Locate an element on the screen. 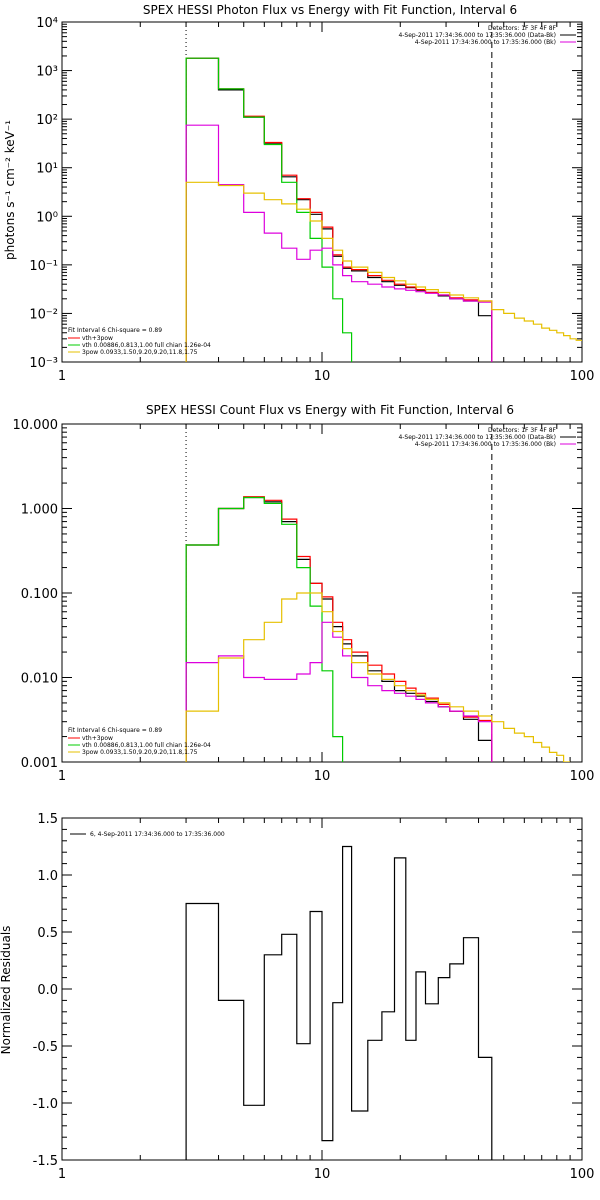  y-tick-label: 0.100 is located at coordinates (39, 594).